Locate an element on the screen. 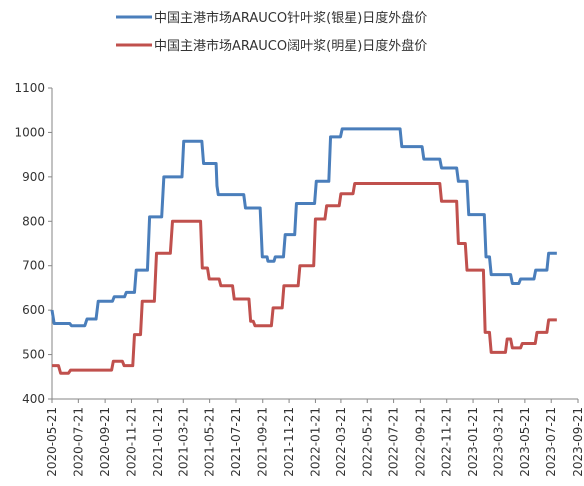 This screenshot has height=486, width=584. x-tick-label: 2020-09-21 is located at coordinates (105, 442).